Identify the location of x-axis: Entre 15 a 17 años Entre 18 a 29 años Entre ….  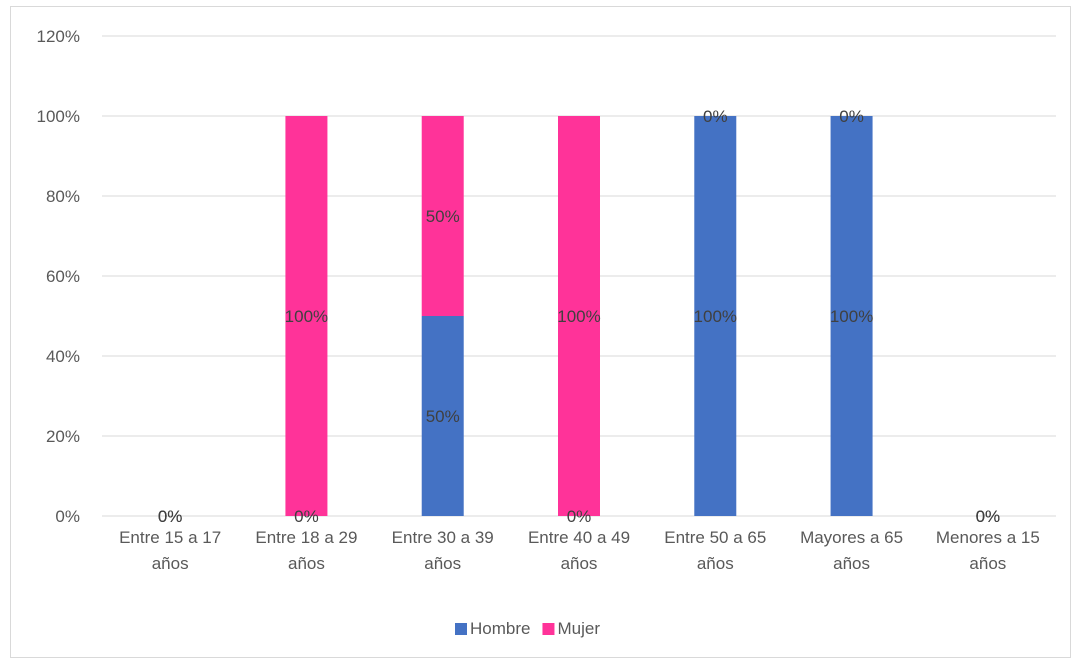
(579, 550).